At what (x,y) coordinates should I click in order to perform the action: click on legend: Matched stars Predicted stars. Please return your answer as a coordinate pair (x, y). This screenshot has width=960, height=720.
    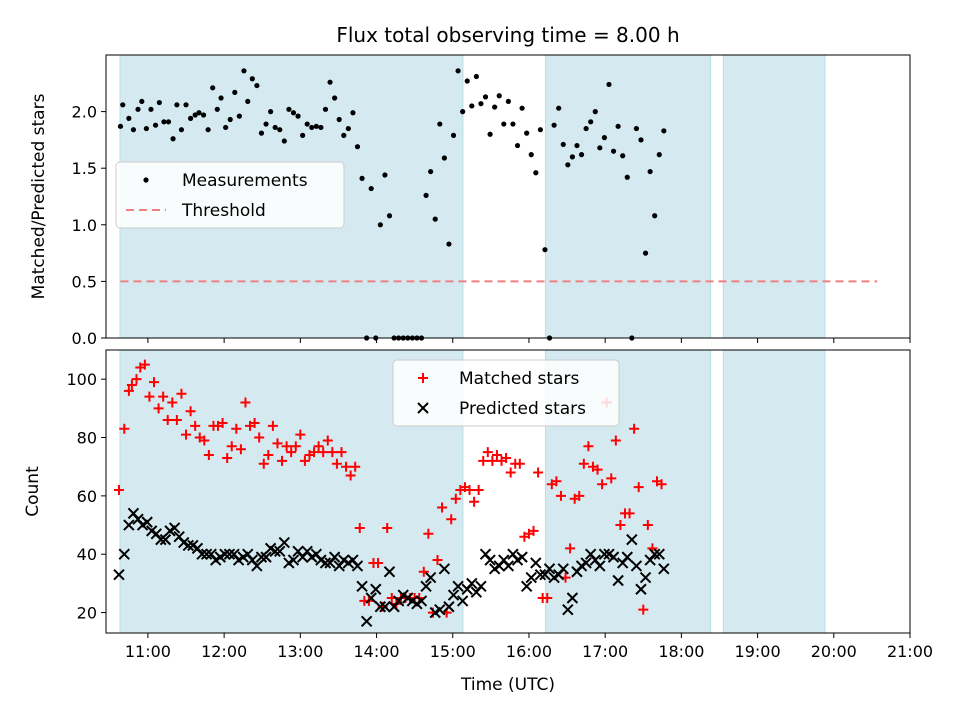
    Looking at the image, I should click on (506, 393).